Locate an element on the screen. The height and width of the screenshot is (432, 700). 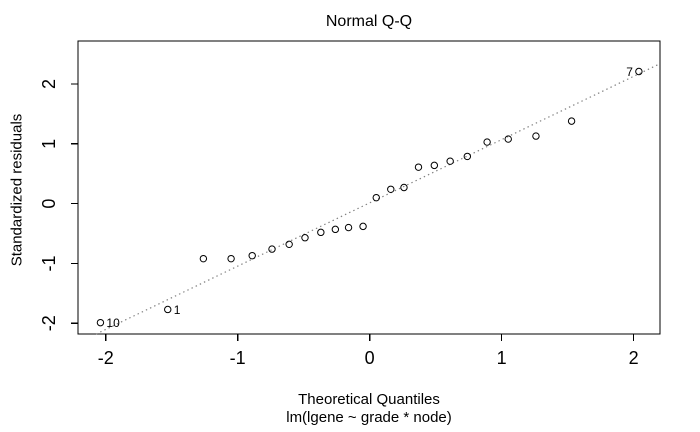
point-id-label: 10 is located at coordinates (113, 323).